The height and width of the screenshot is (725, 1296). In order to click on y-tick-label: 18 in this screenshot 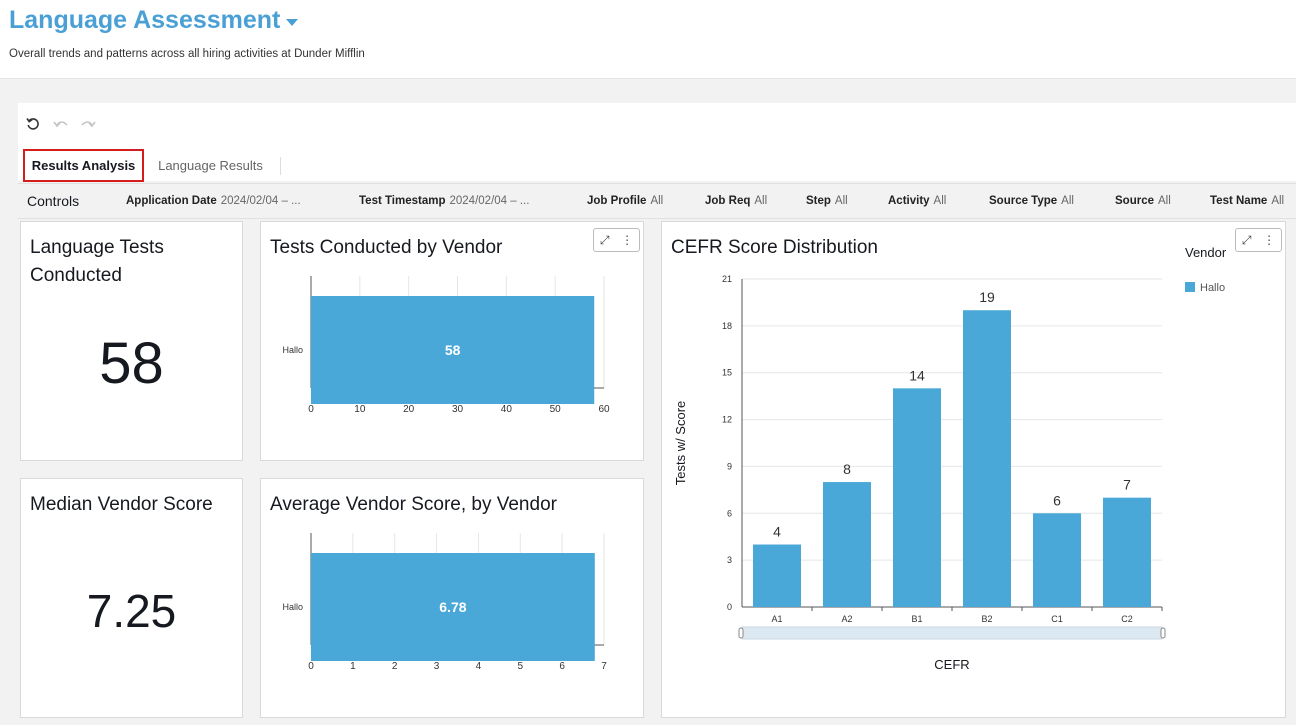, I will do `click(727, 326)`.